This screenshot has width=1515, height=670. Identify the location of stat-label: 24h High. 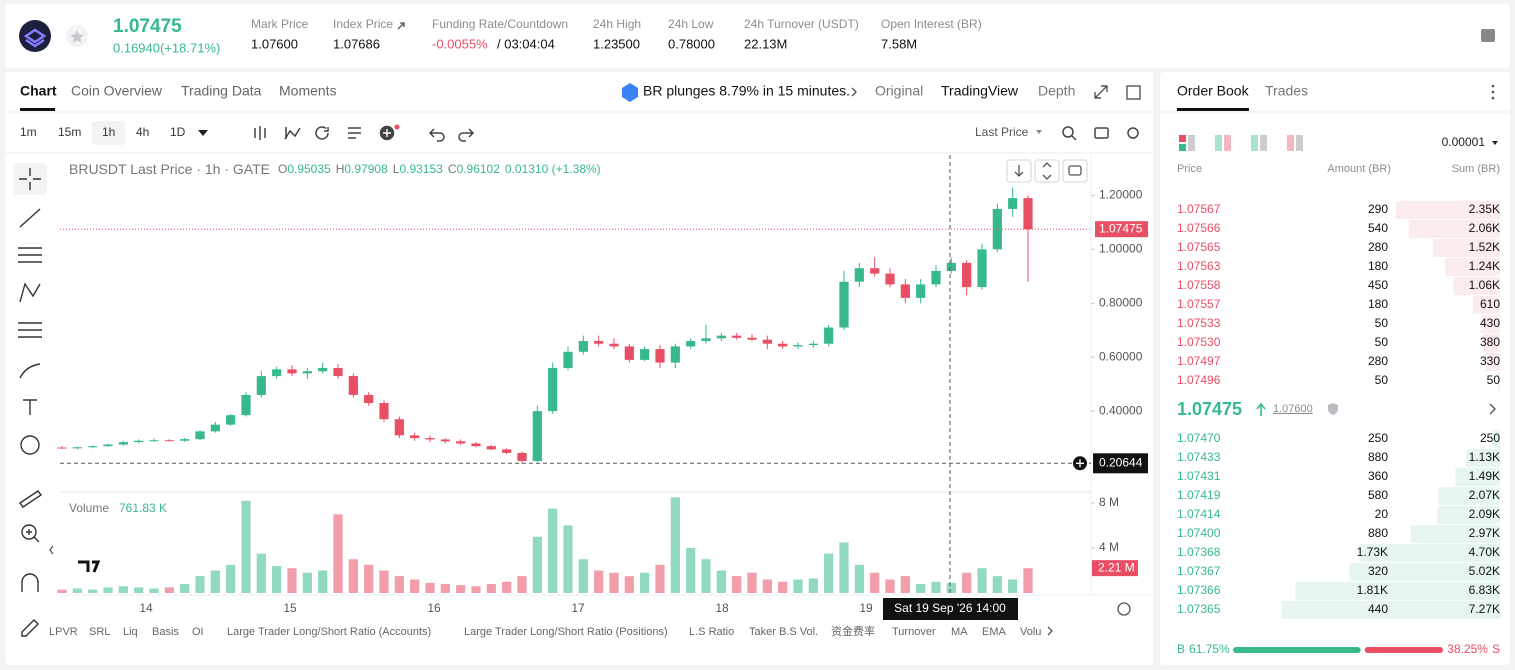
(617, 24).